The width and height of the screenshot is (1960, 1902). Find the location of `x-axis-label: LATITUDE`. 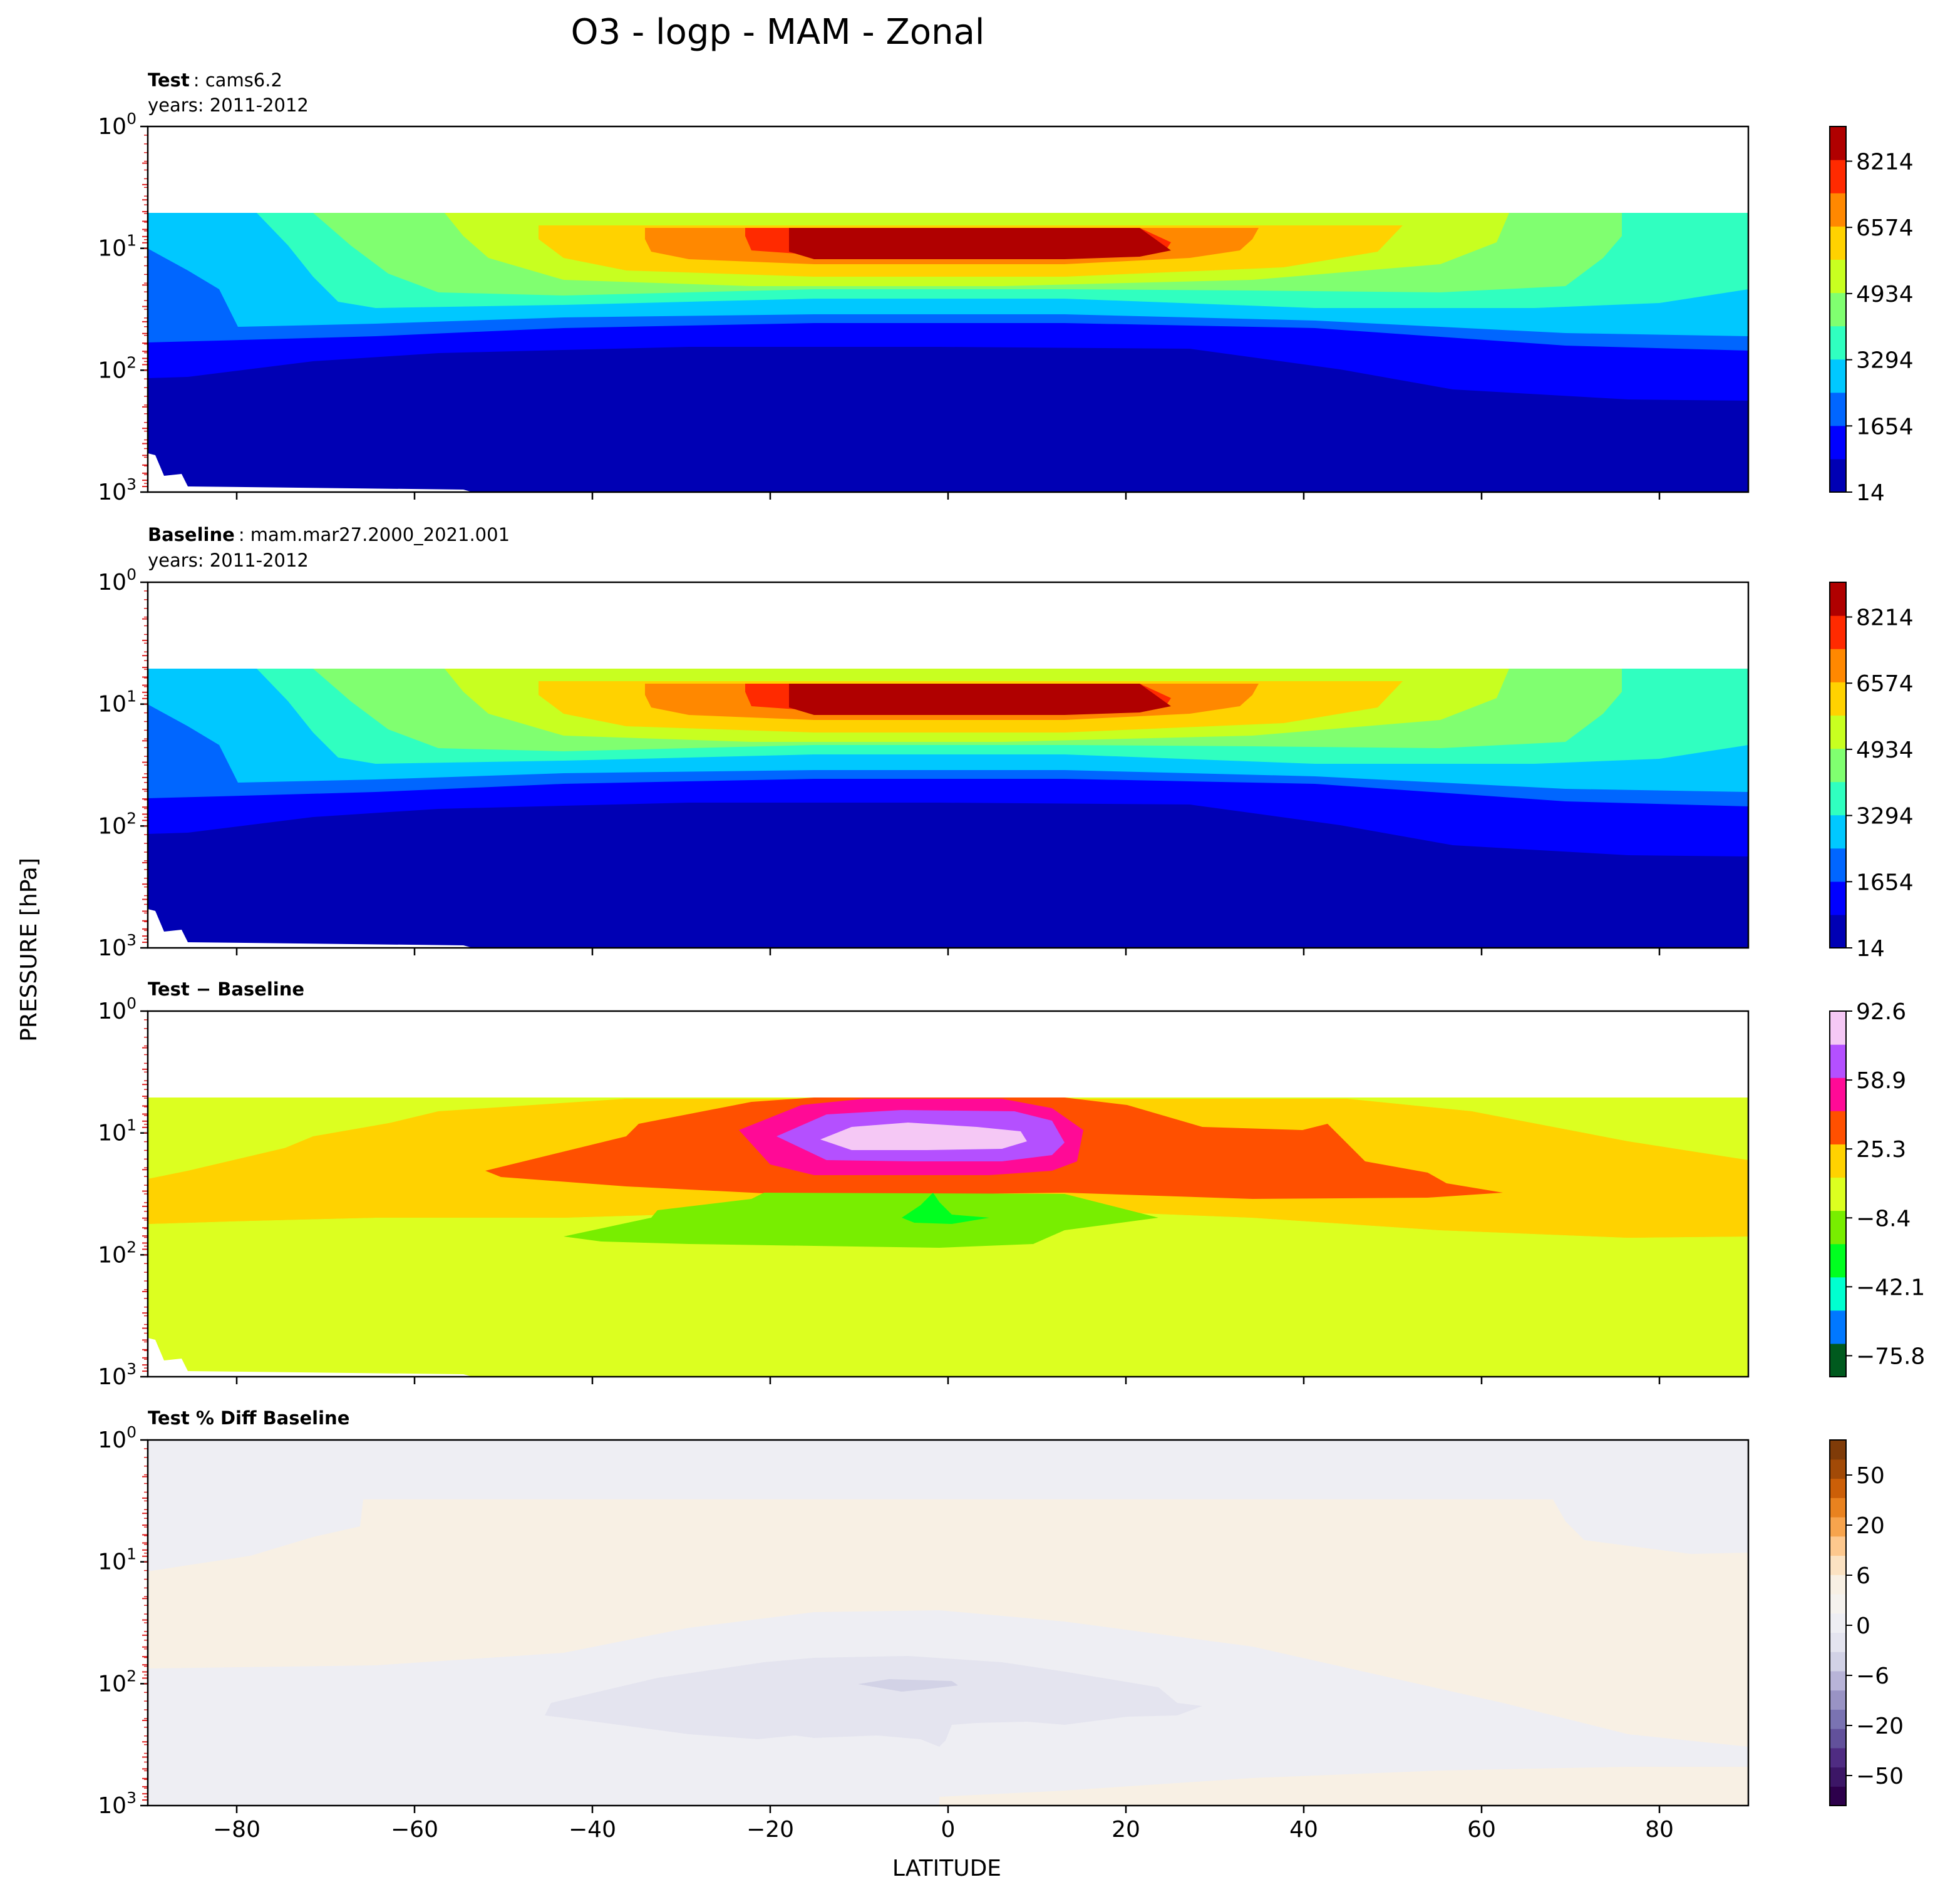

x-axis-label: LATITUDE is located at coordinates (947, 1868).